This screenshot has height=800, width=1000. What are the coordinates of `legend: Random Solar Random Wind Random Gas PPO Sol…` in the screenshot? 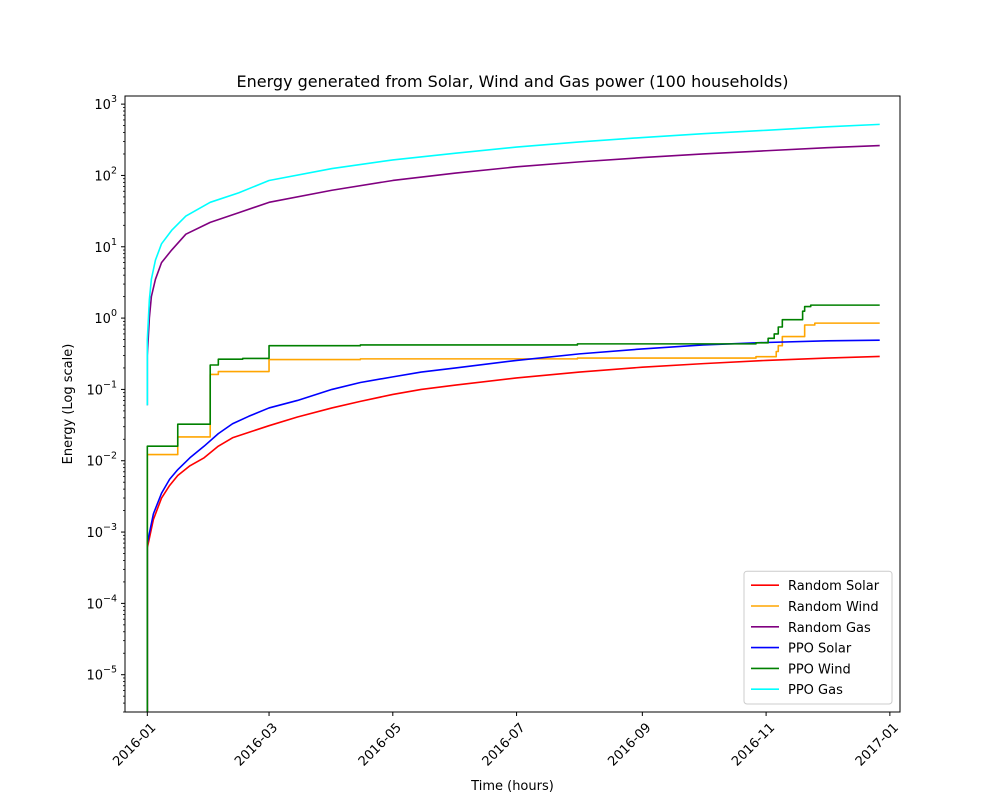 It's located at (818, 637).